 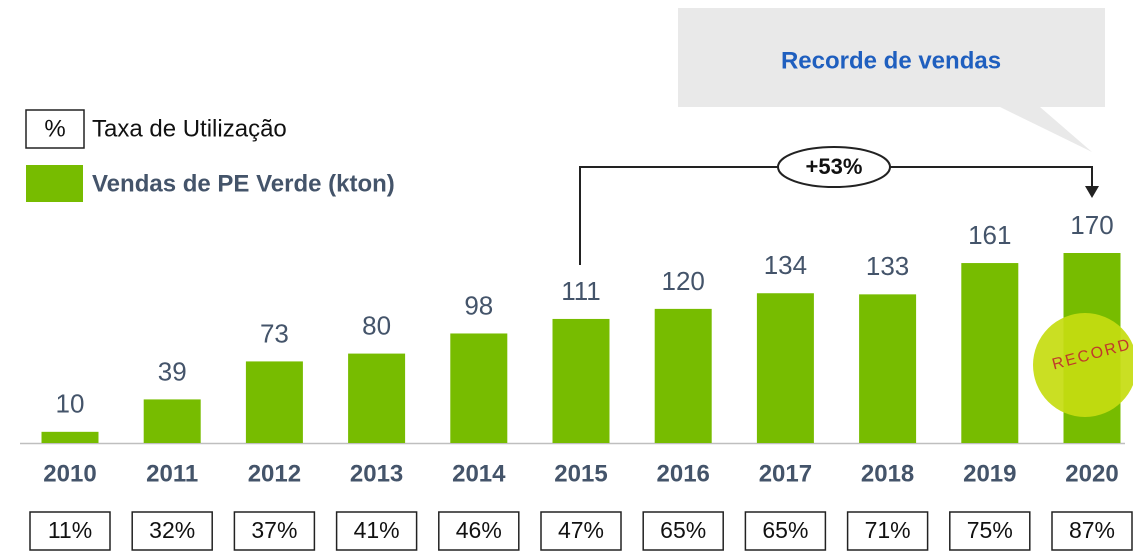 What do you see at coordinates (1083, 365) in the screenshot?
I see `stamp-circle` at bounding box center [1083, 365].